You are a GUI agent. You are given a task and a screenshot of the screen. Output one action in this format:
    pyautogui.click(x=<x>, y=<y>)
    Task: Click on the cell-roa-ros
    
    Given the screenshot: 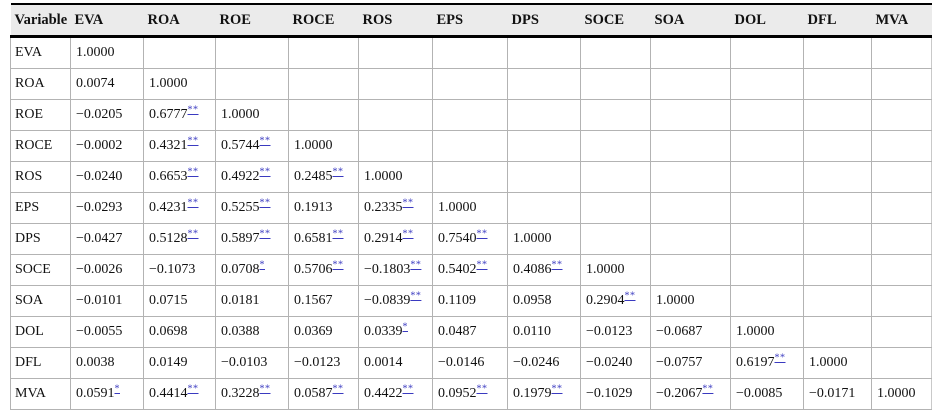 What is the action you would take?
    pyautogui.click(x=395, y=84)
    